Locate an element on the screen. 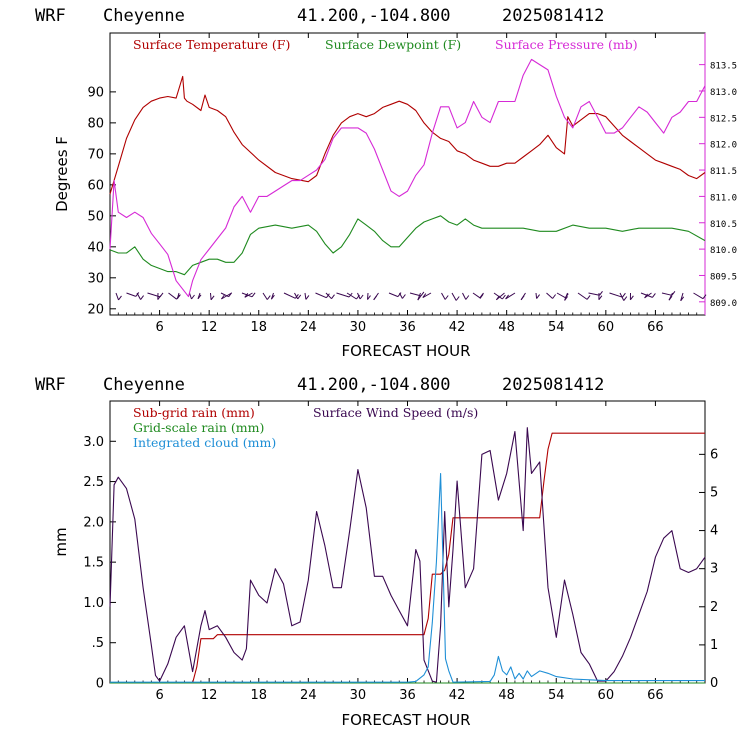 This screenshot has width=740, height=740. top-y-tick-label: 40 is located at coordinates (95, 247).